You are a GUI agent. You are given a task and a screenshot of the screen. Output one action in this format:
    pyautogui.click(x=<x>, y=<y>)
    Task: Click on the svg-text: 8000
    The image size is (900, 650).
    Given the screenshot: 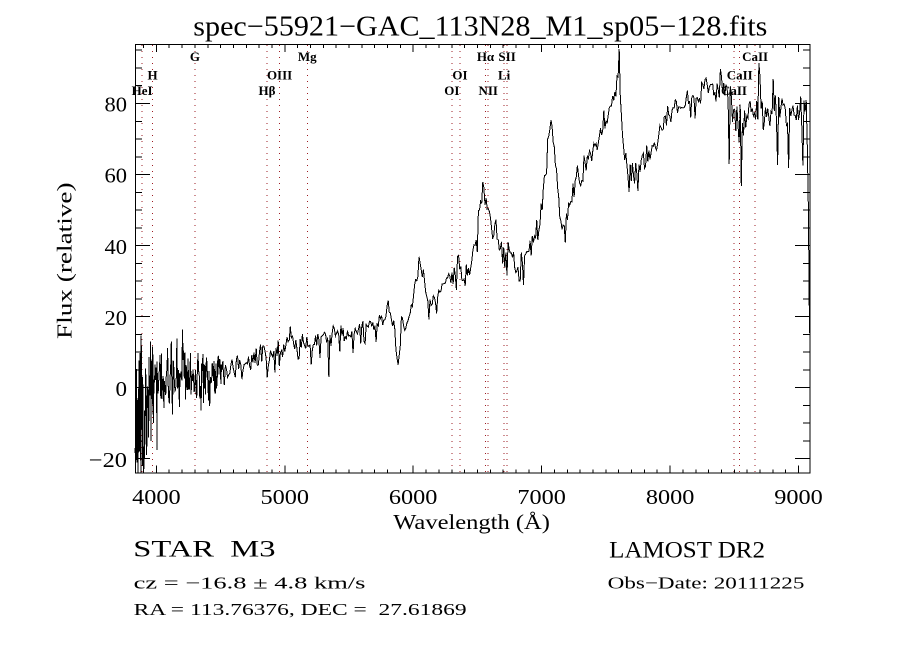 What is the action you would take?
    pyautogui.click(x=670, y=497)
    